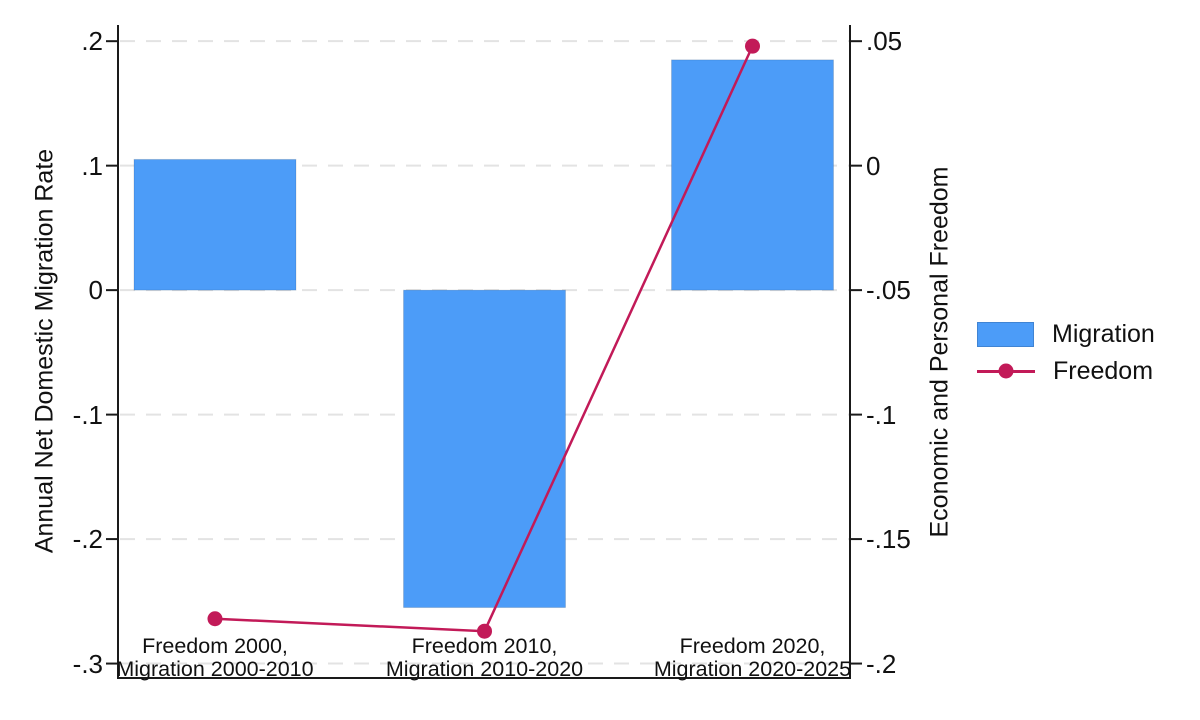 This screenshot has height=720, width=1200. I want to click on category-label: Freedom 2010, Migration 2010-2020, so click(484, 658).